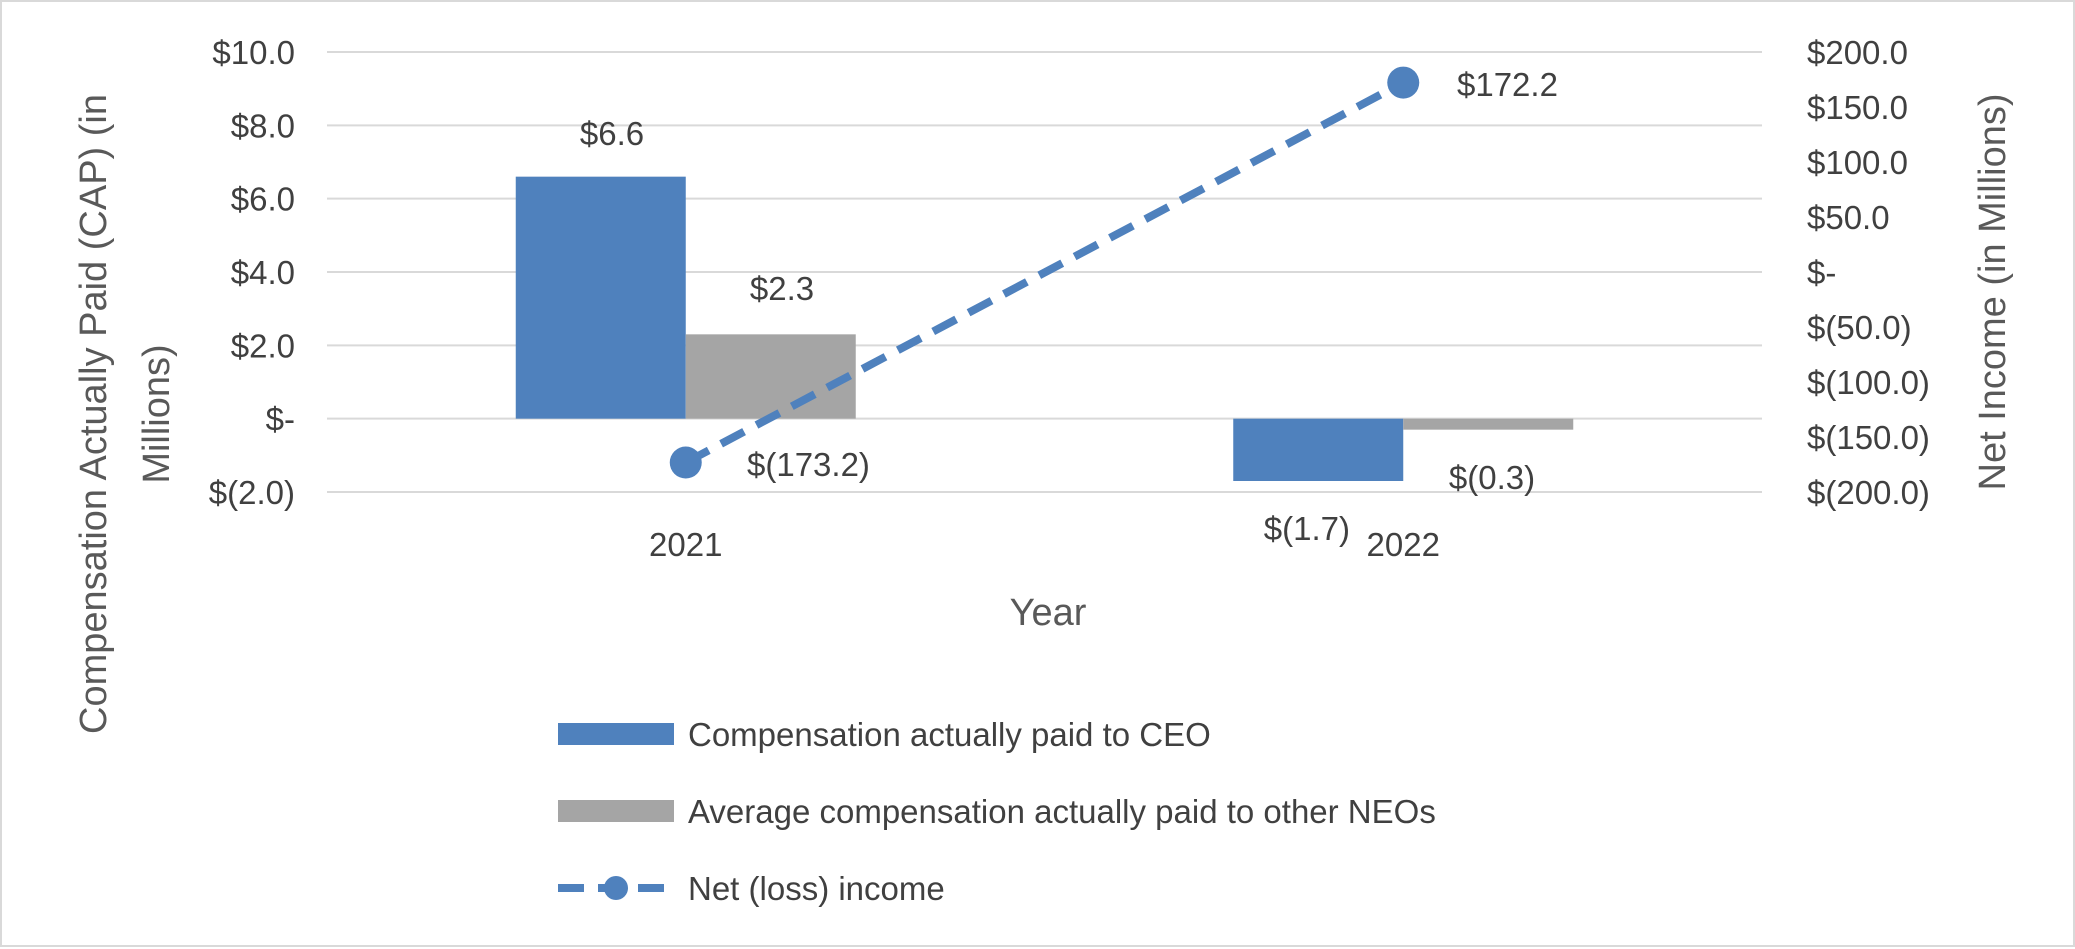 The height and width of the screenshot is (949, 2075). What do you see at coordinates (1492, 477) in the screenshot?
I see `bar-data-label: $(0.3)` at bounding box center [1492, 477].